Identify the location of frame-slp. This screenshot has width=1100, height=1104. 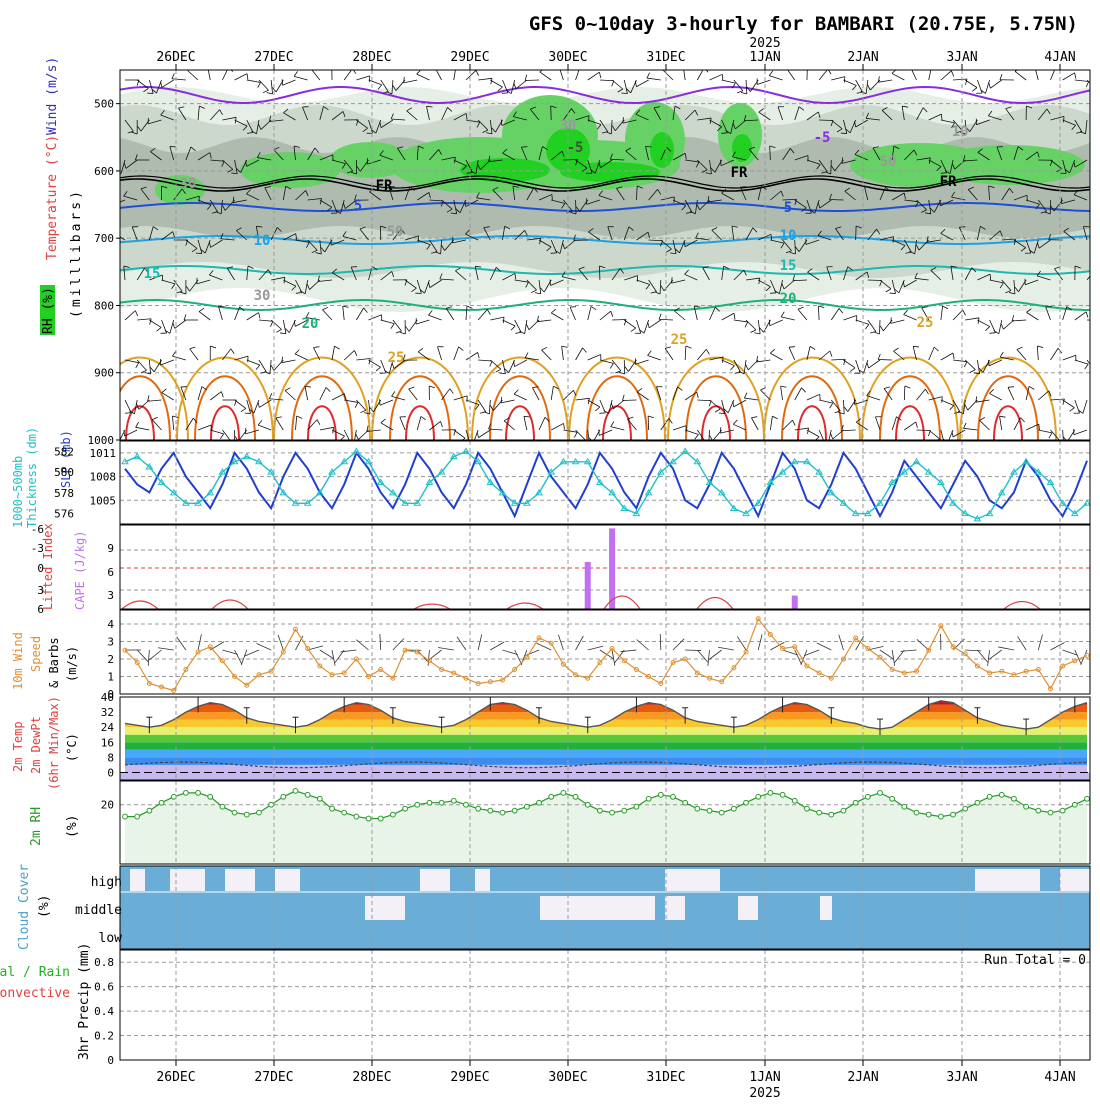
(605, 482).